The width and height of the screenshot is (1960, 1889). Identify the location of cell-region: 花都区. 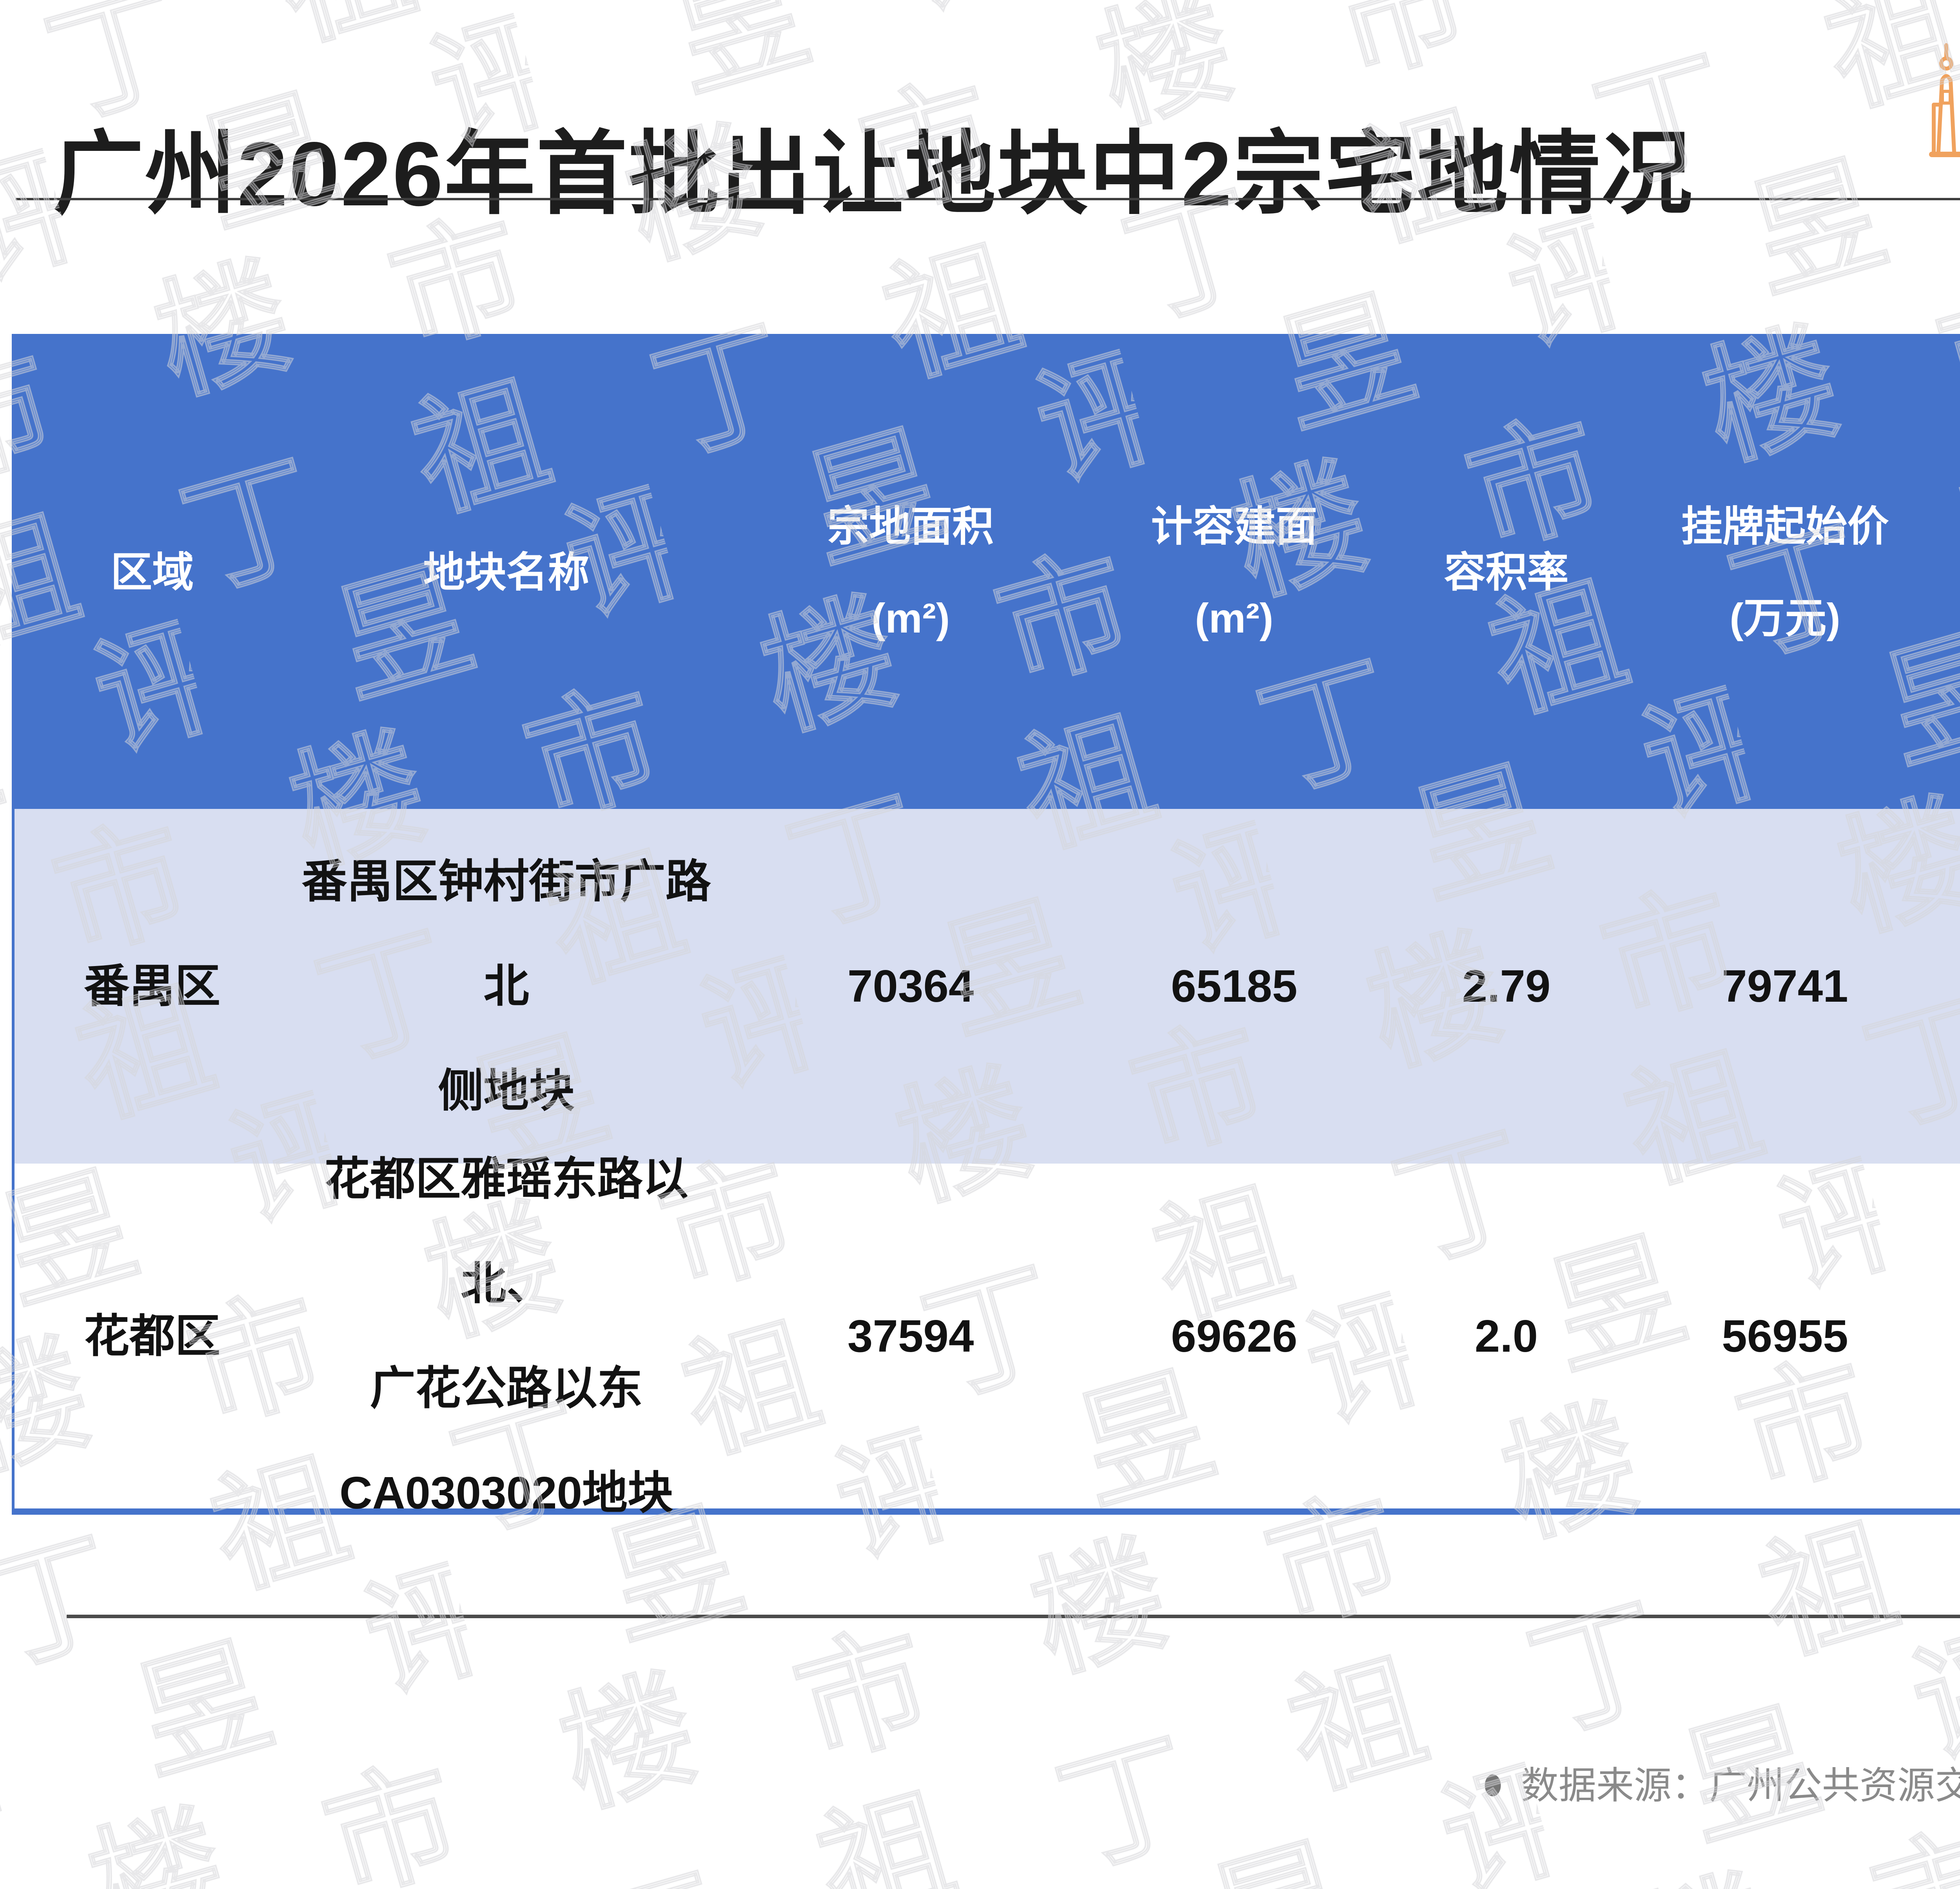
(152, 1336).